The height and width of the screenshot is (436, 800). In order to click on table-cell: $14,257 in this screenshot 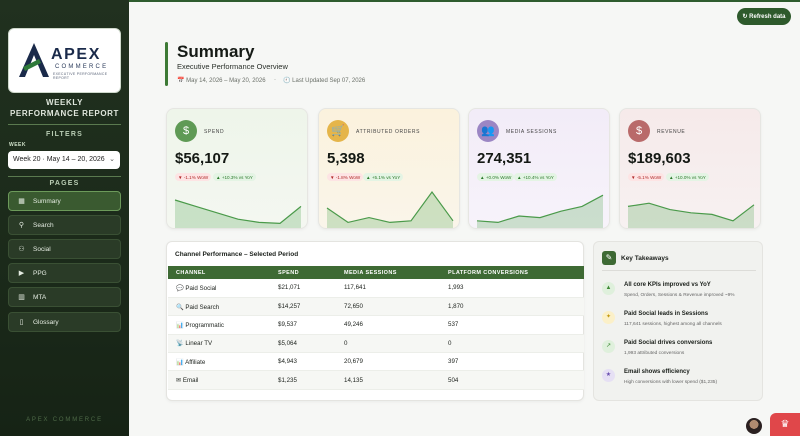, I will do `click(303, 307)`.